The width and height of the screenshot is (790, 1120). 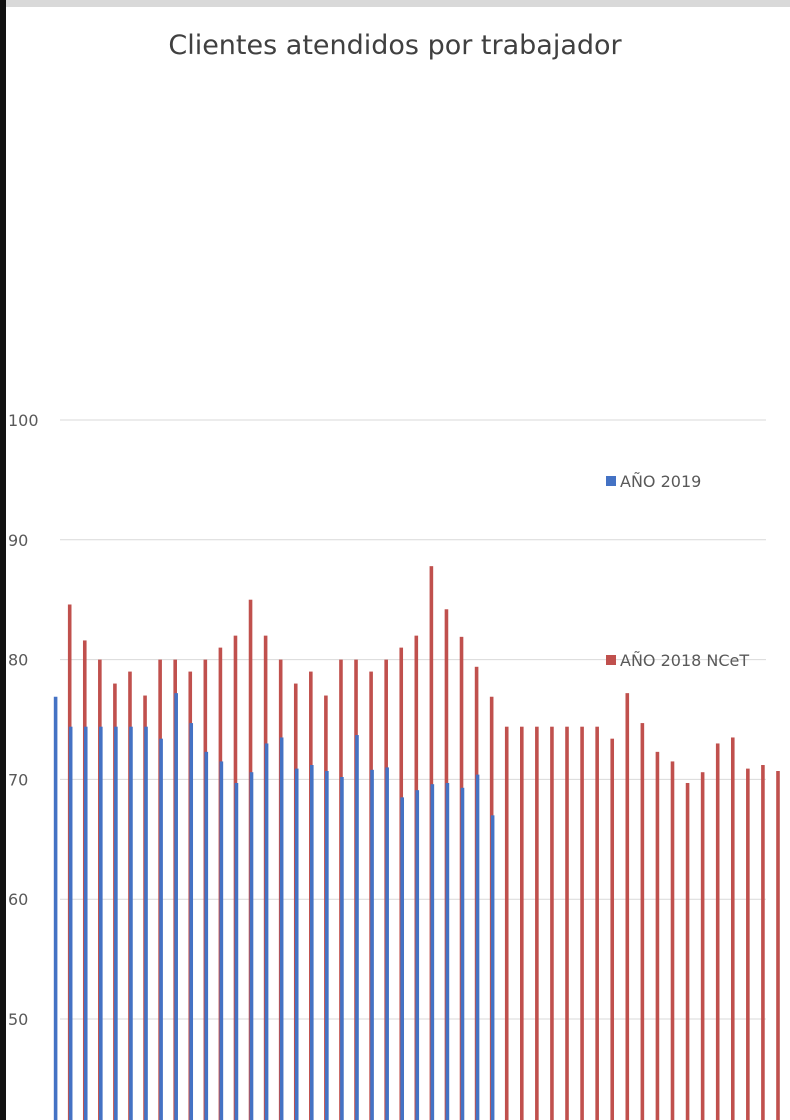 I want to click on top-border, so click(x=395, y=3).